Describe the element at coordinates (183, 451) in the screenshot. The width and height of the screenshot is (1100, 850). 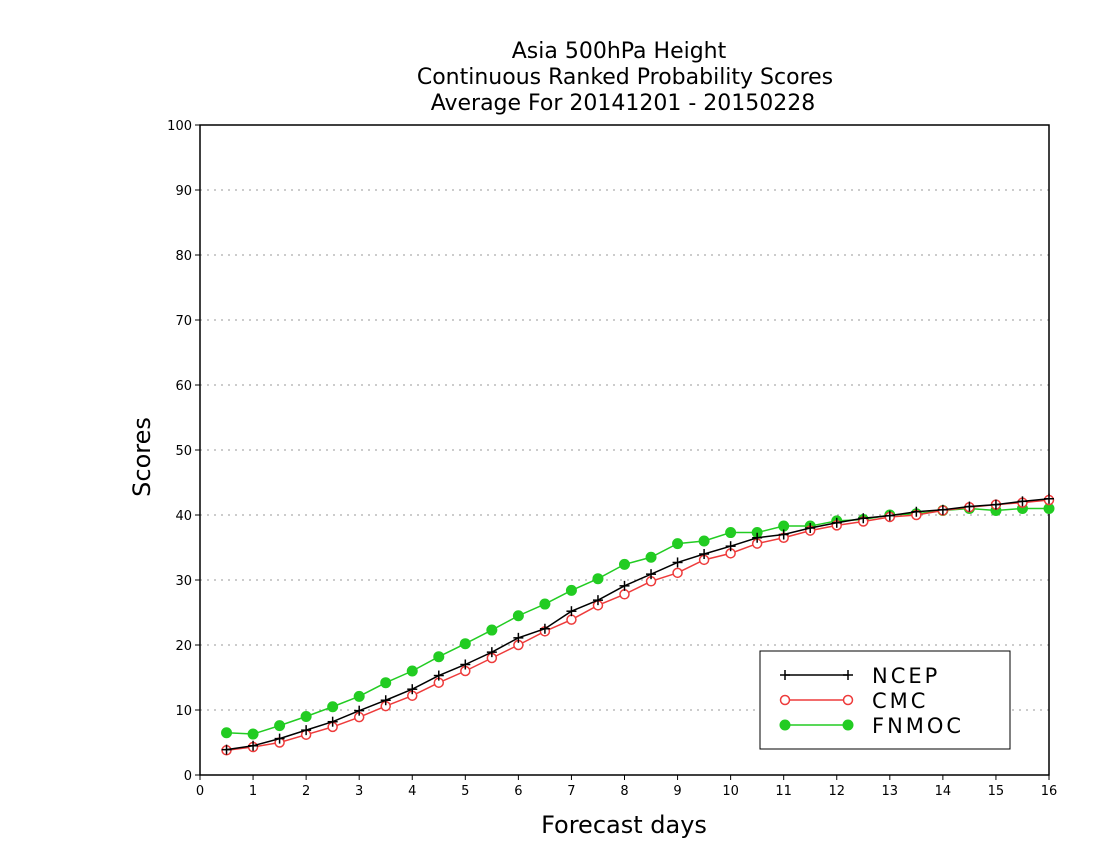
I see `y-tick-label-50: 50` at that location.